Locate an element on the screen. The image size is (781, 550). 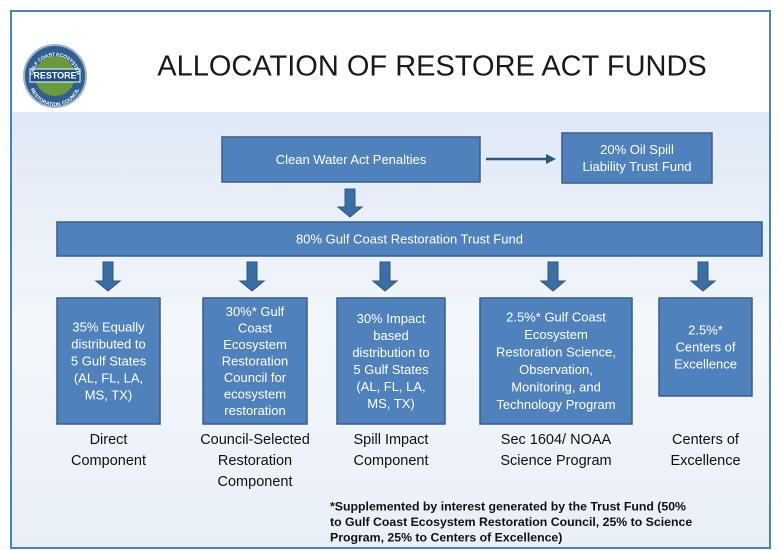
node-text: Clean Water Act Penalties is located at coordinates (351, 159).